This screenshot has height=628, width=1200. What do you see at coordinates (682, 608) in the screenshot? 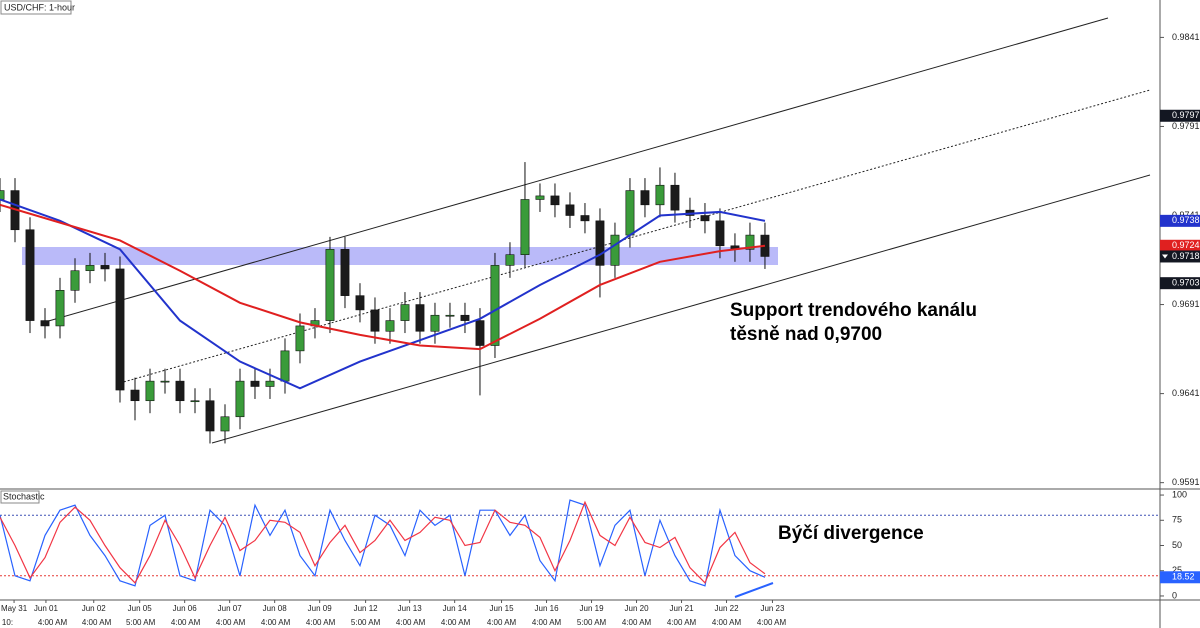
I see `x-tick-label: Jun 21` at bounding box center [682, 608].